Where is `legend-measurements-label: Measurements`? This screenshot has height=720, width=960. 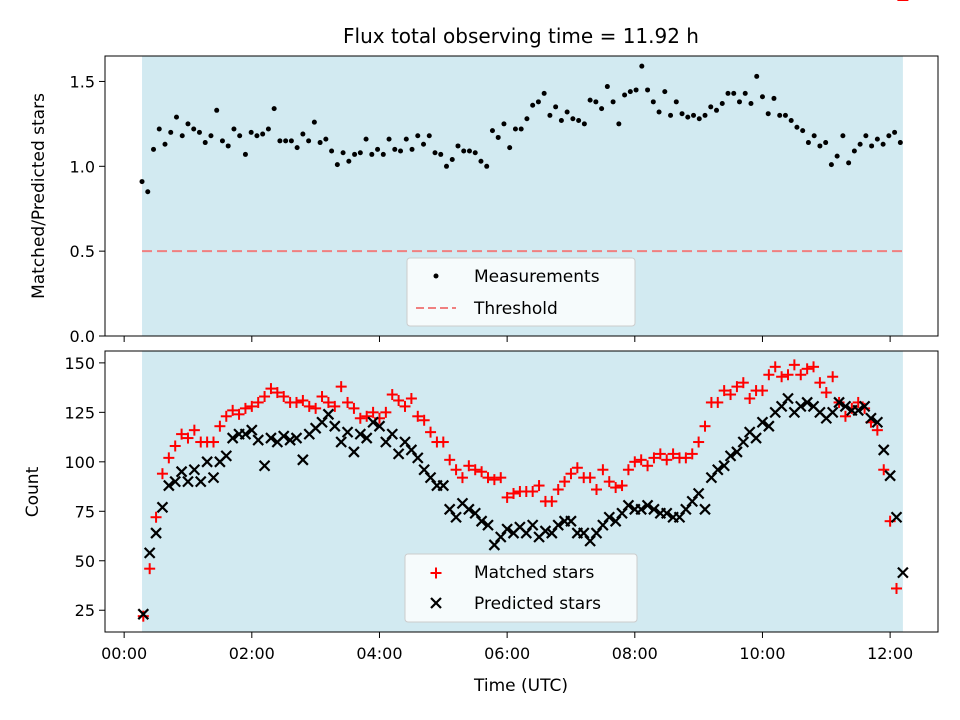 legend-measurements-label: Measurements is located at coordinates (537, 277).